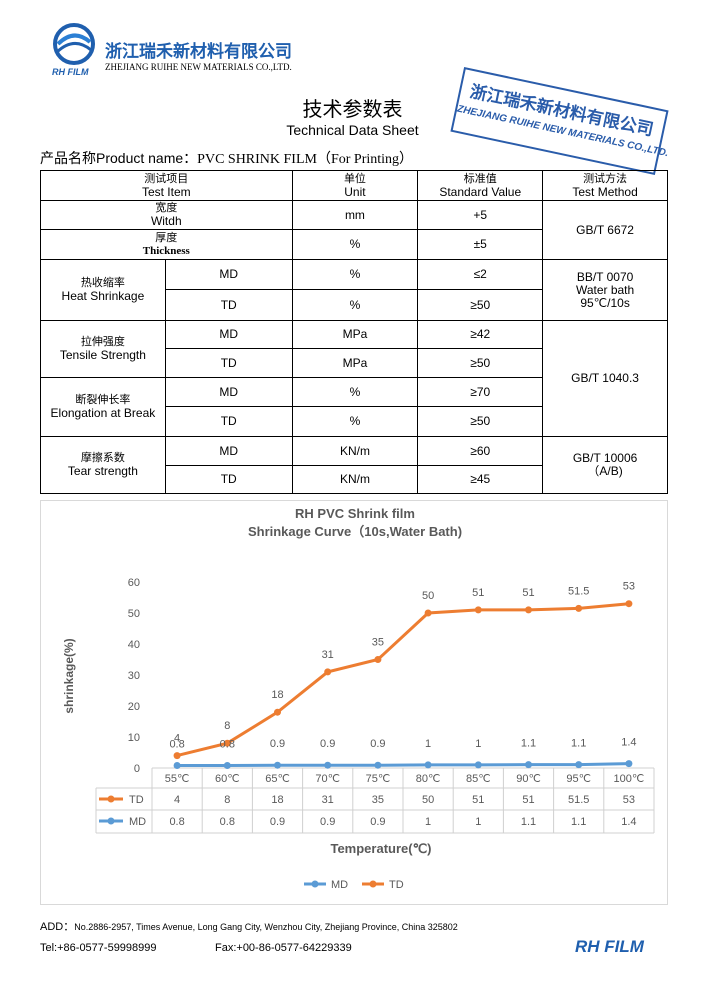 The image size is (705, 1000). What do you see at coordinates (176, 822) in the screenshot?
I see `table-value: 0.8` at bounding box center [176, 822].